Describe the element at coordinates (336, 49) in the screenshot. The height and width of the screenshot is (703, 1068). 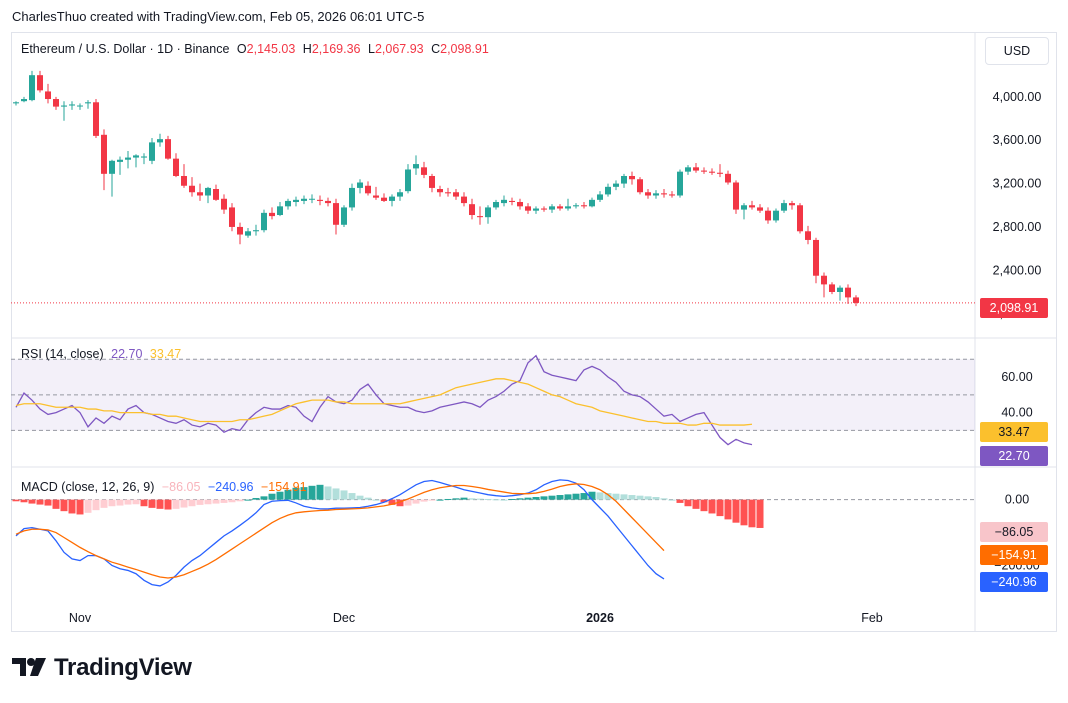
I see `high-value: 2,169.36` at that location.